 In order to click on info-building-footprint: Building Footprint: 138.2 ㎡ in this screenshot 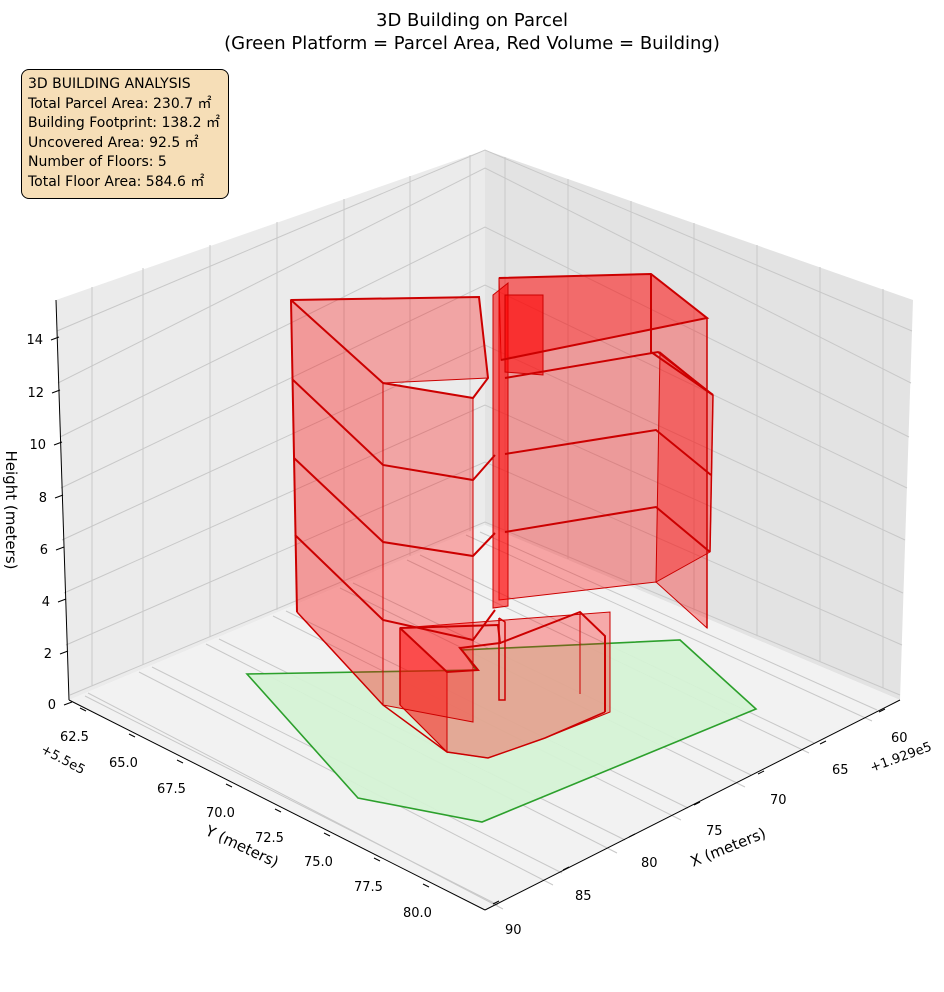, I will do `click(124, 123)`.